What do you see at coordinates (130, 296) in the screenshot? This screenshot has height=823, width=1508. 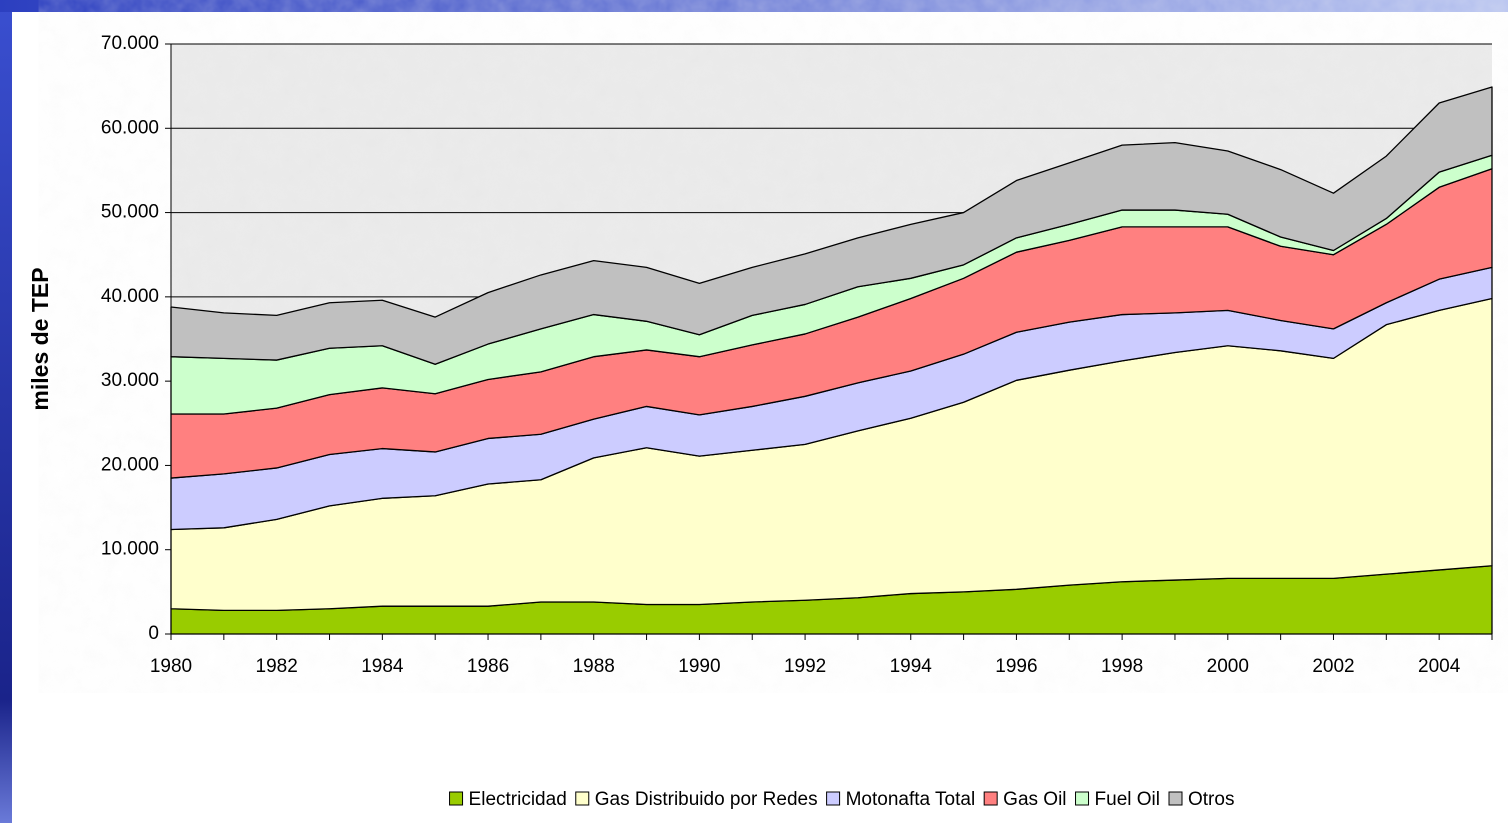 I see `y-tick-label: 40.000` at bounding box center [130, 296].